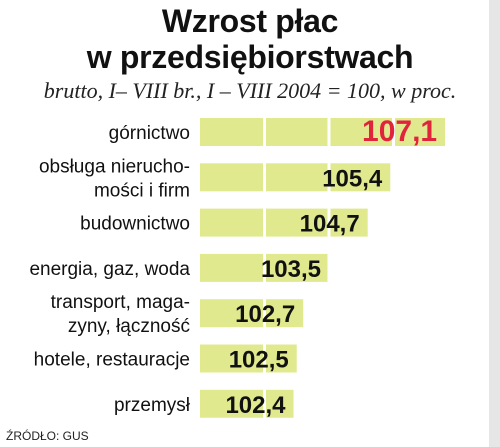 The image size is (500, 447). Describe the element at coordinates (47, 436) in the screenshot. I see `source-note: ŹRÓDŁO: GUS` at that location.